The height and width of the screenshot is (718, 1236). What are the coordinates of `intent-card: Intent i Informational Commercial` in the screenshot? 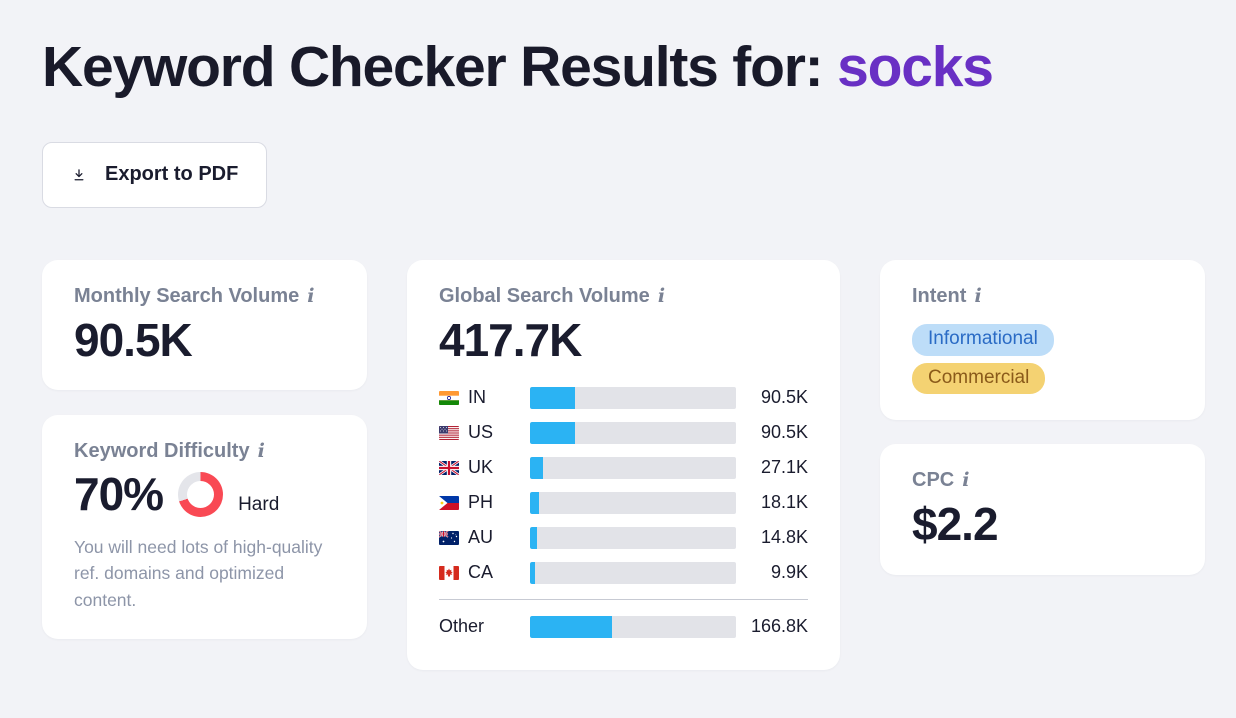 It's located at (1042, 340).